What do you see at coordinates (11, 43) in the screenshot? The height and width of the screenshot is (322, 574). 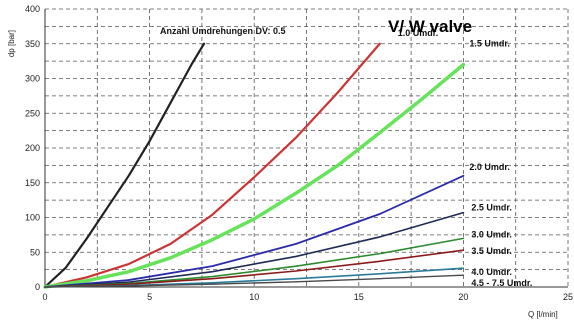 I see `y-axis-label: dp [bar]` at bounding box center [11, 43].